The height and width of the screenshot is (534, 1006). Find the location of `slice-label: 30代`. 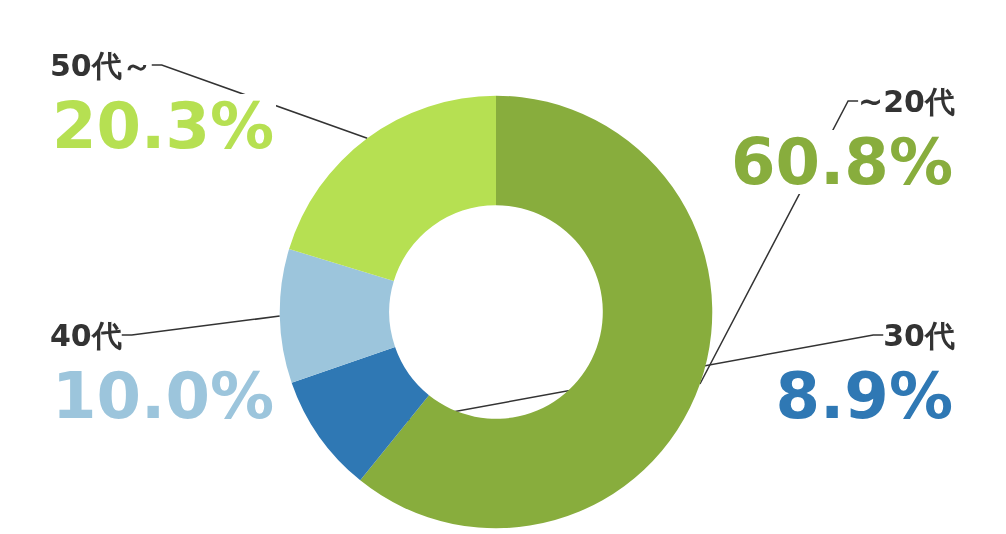

slice-label: 30代 is located at coordinates (919, 335).